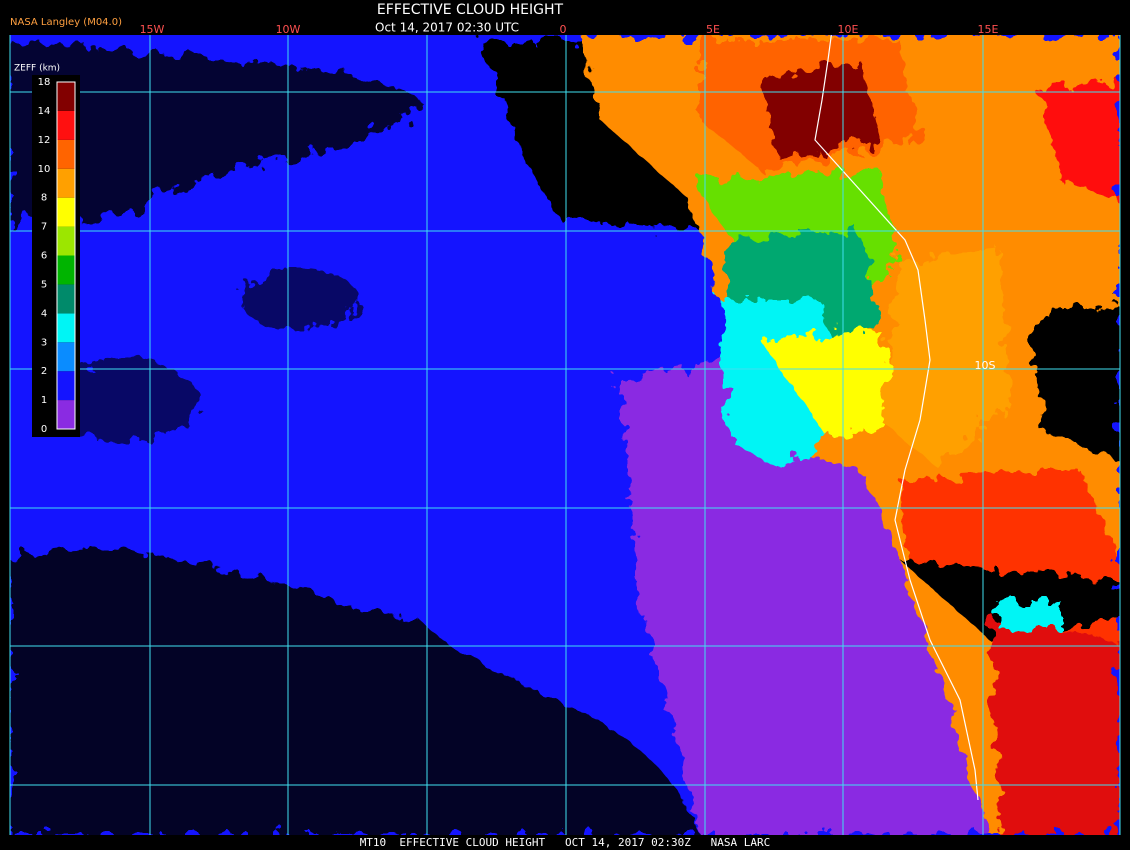 The width and height of the screenshot is (1130, 850). Describe the element at coordinates (848, 29) in the screenshot. I see `lon-label: 10E` at that location.